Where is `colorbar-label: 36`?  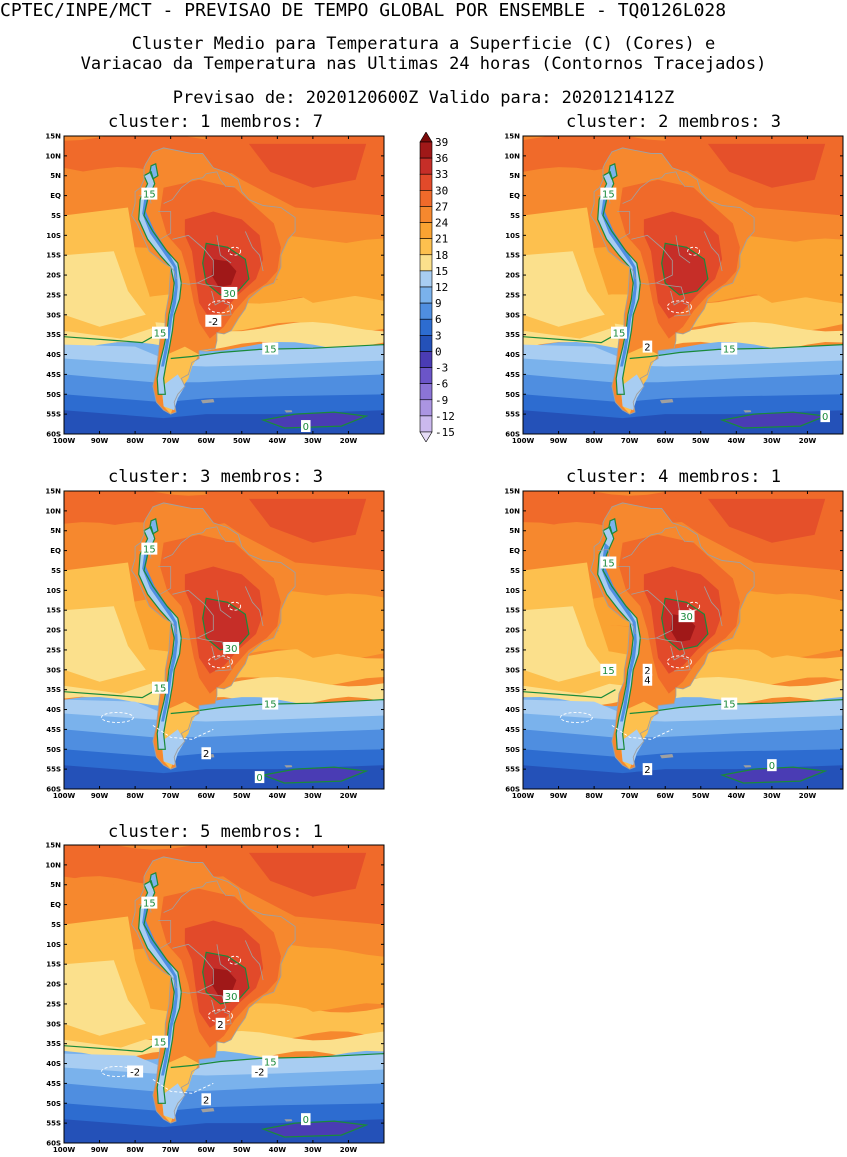 colorbar-label: 36 is located at coordinates (441, 158).